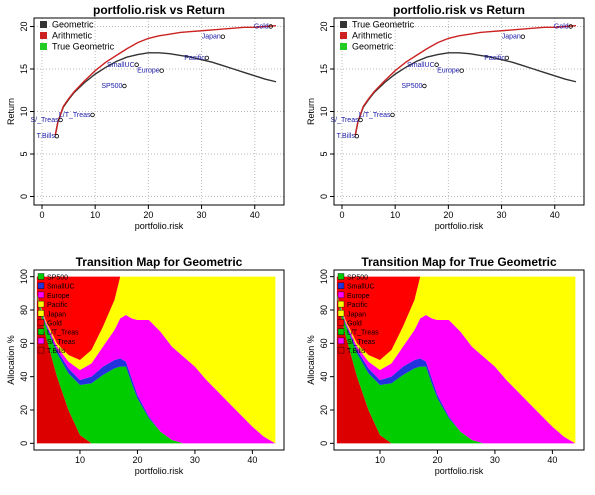 The image size is (595, 495). I want to click on chart-title: Transition Map for Geometric, so click(159, 262).